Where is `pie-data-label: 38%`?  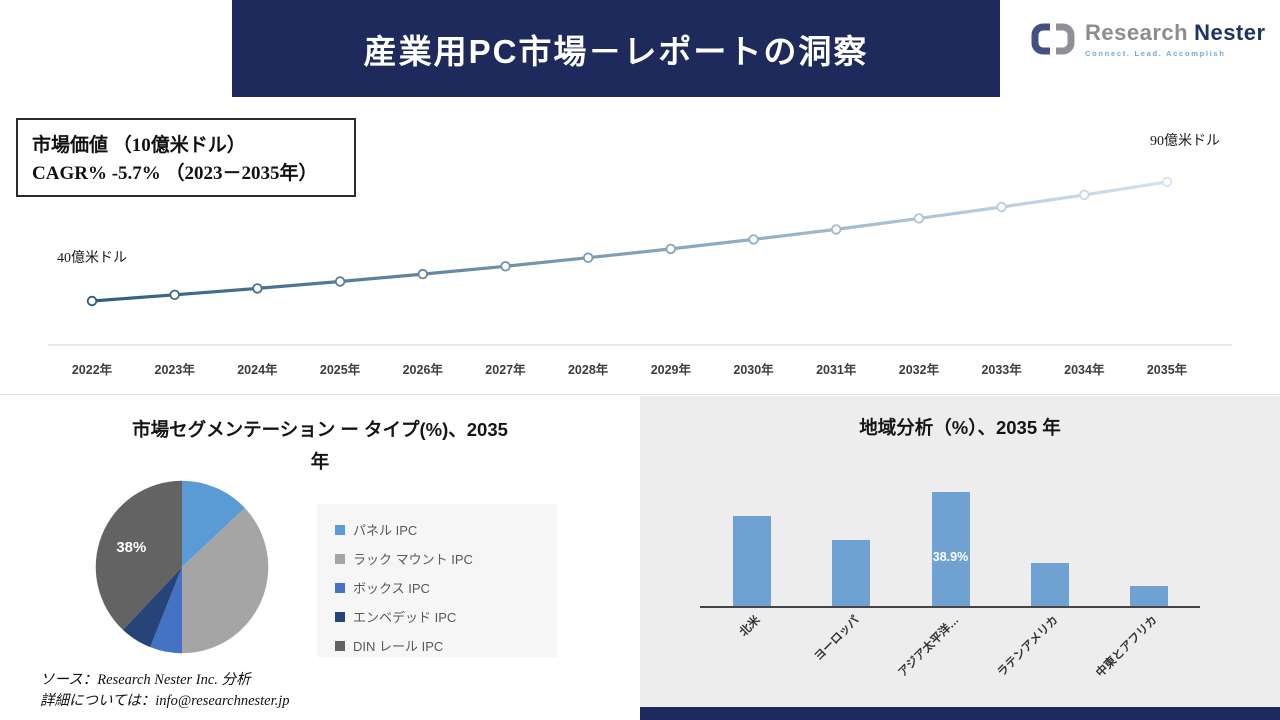
pie-data-label: 38% is located at coordinates (131, 547).